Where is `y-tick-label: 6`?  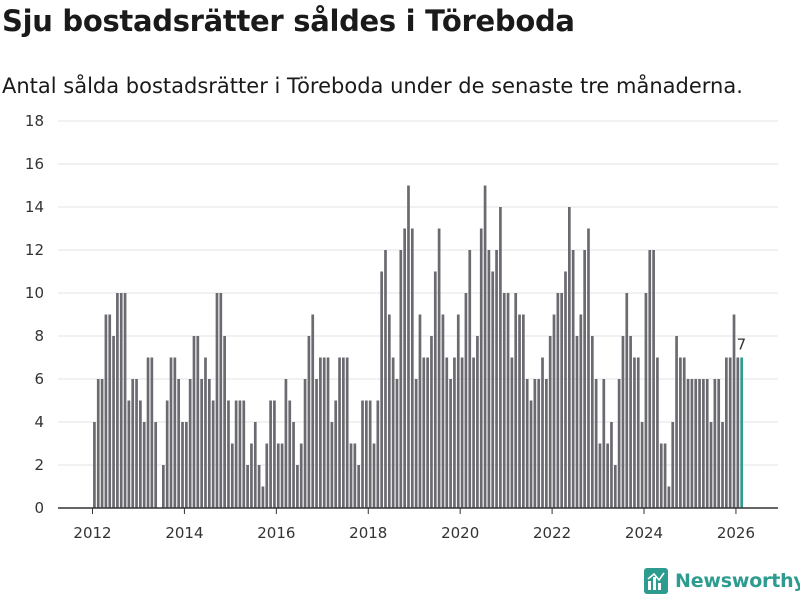 y-tick-label: 6 is located at coordinates (39, 379).